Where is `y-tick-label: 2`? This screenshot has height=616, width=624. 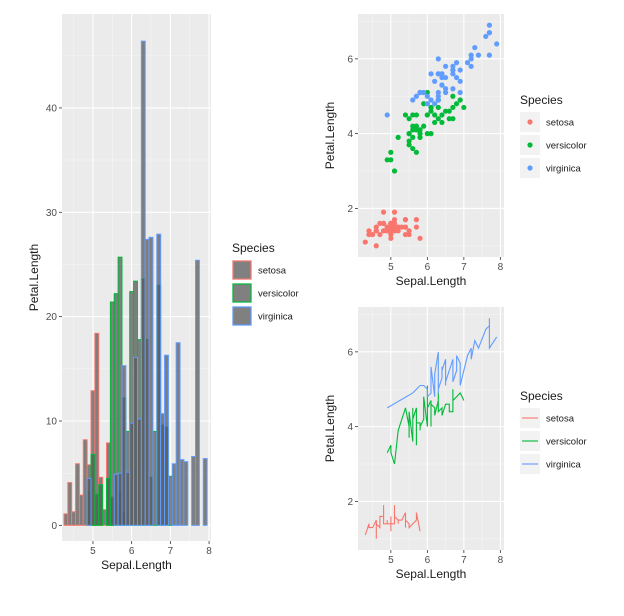 y-tick-label: 2 is located at coordinates (350, 502).